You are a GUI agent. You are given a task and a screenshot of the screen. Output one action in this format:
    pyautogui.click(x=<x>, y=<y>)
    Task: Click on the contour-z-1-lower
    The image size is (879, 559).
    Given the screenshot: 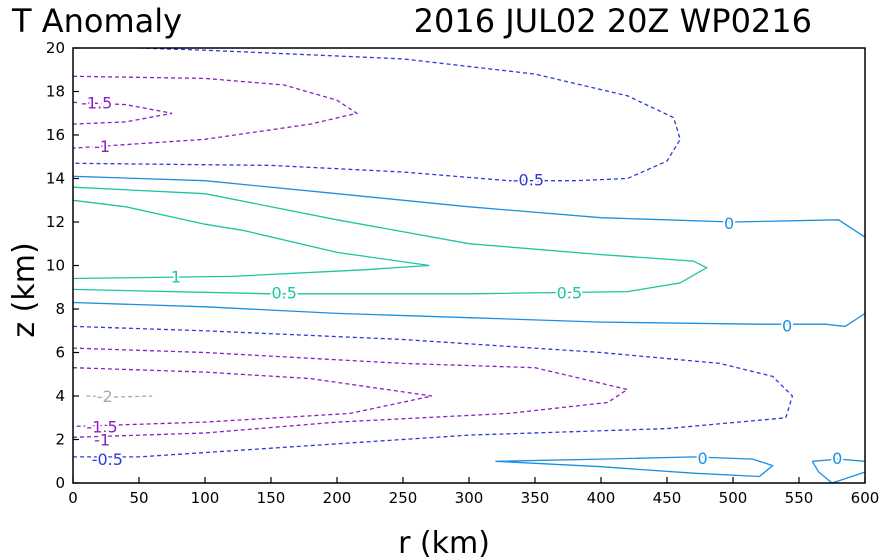 What is the action you would take?
    pyautogui.click(x=351, y=392)
    